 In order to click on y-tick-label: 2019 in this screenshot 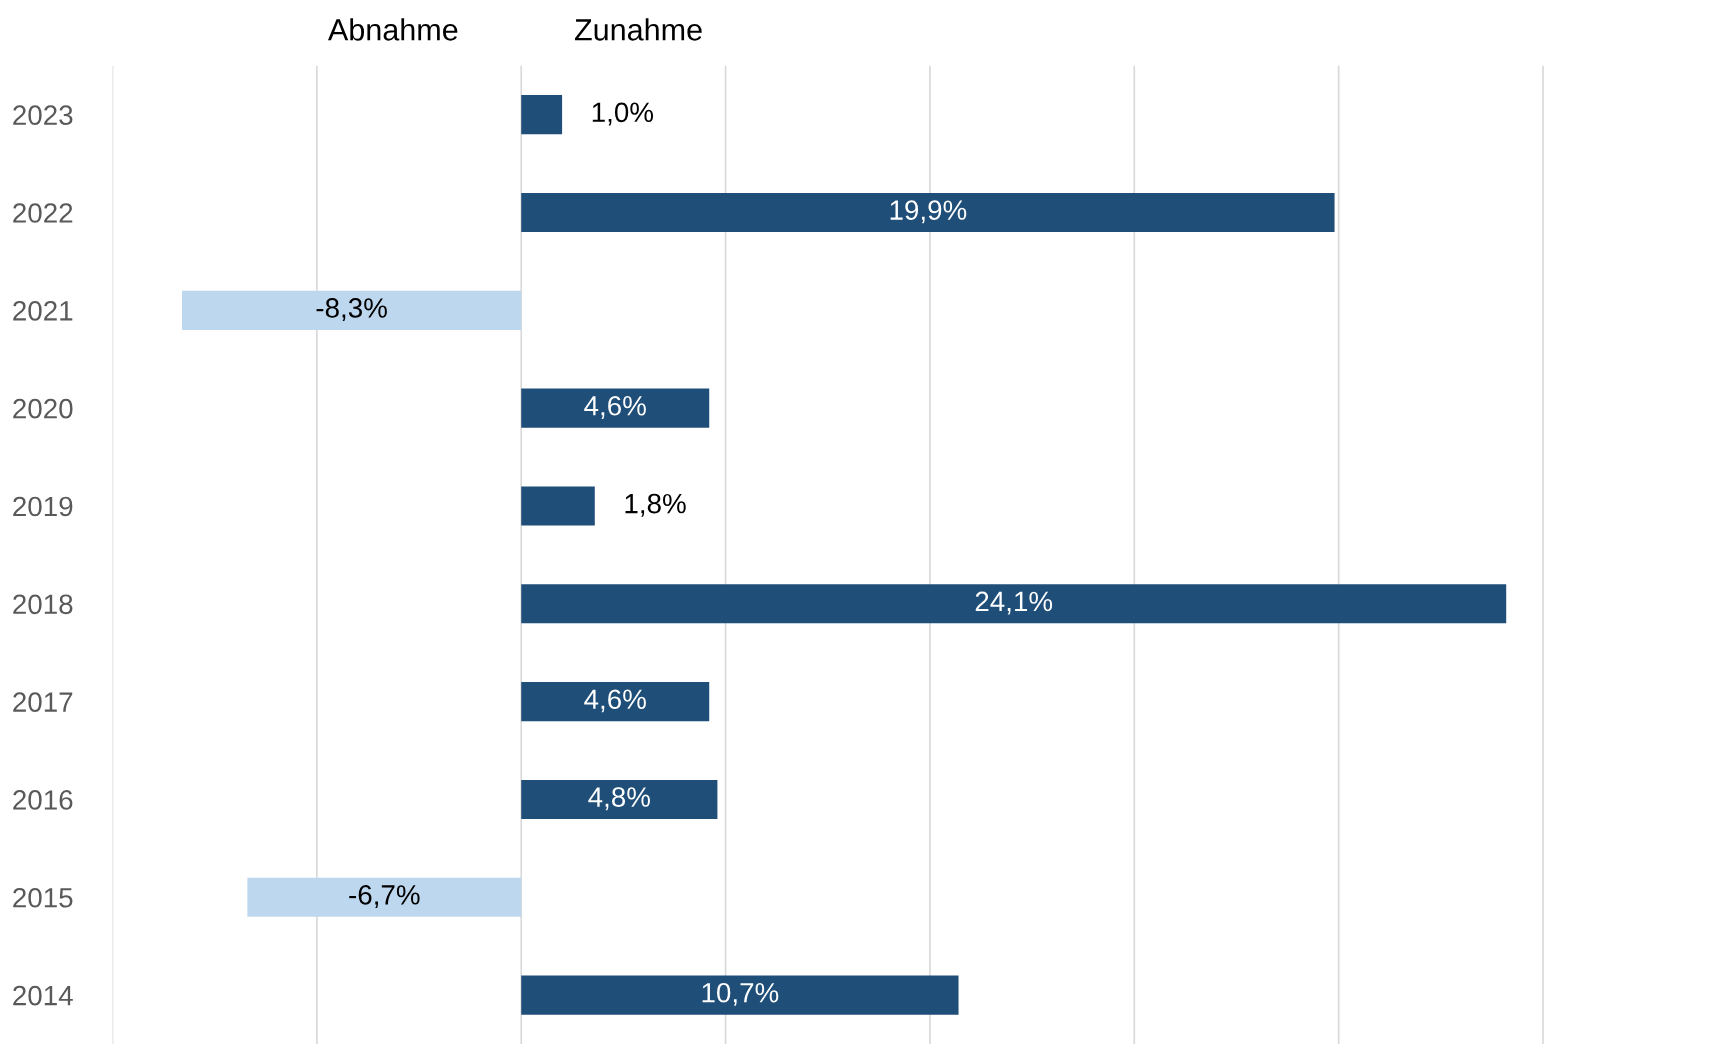, I will do `click(43, 506)`.